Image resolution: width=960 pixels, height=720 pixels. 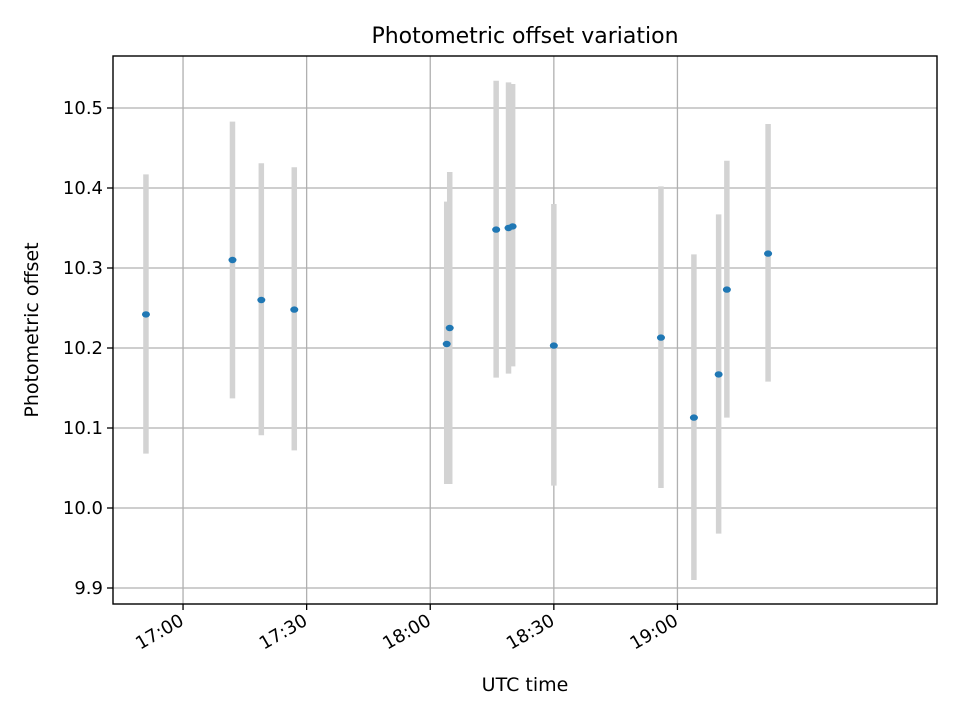 What do you see at coordinates (530, 632) in the screenshot?
I see `x-tick-label: 18:30` at bounding box center [530, 632].